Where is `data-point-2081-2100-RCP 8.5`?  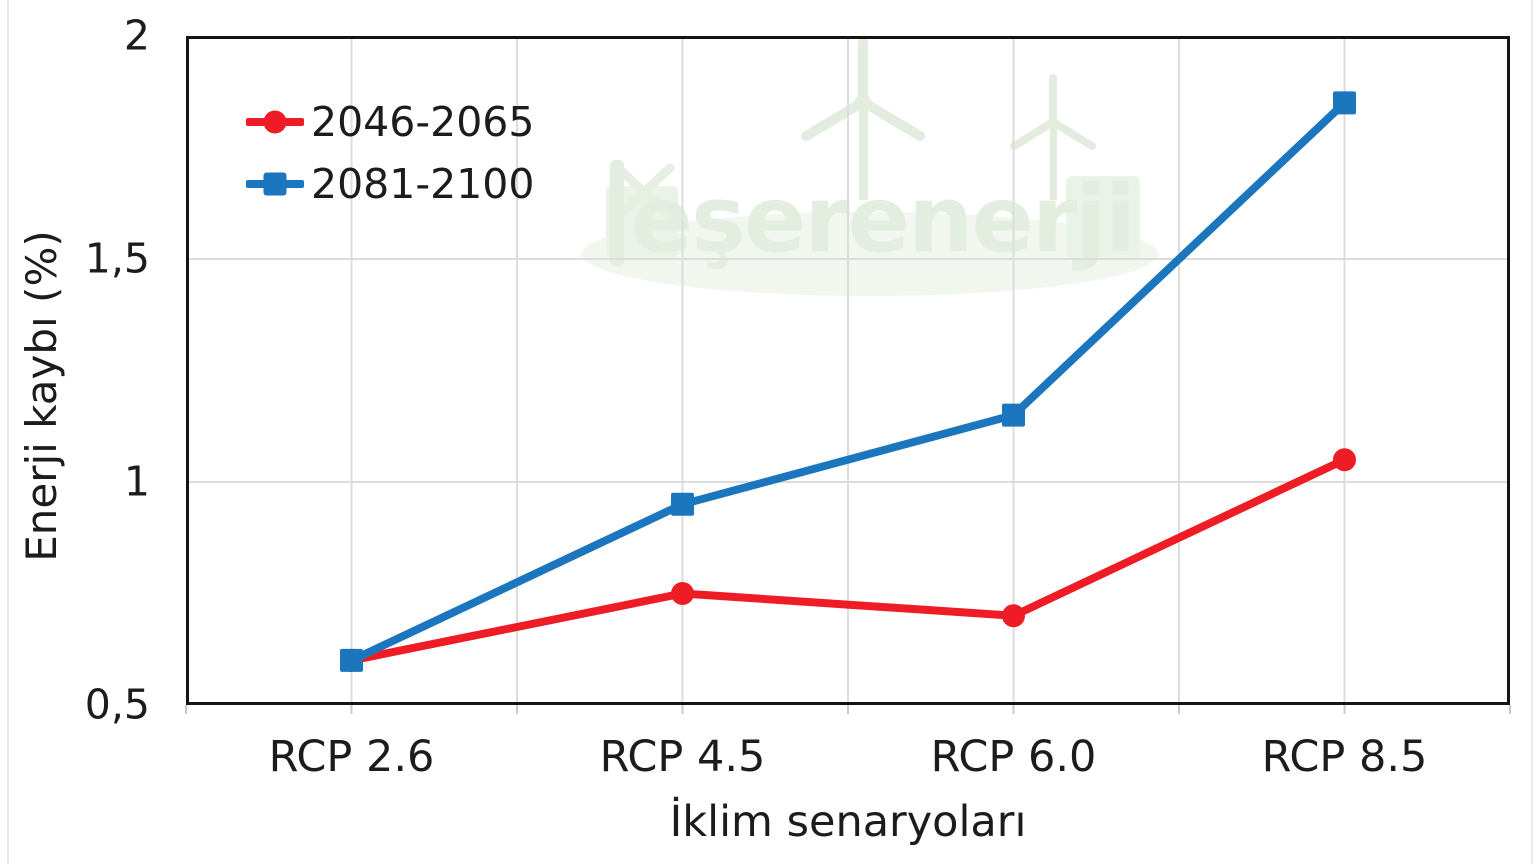 data-point-2081-2100-RCP 8.5 is located at coordinates (1344, 103).